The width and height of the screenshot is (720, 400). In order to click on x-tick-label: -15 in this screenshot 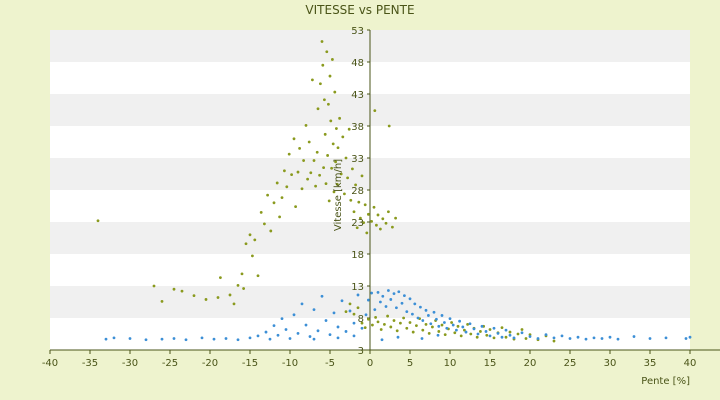, I will do `click(250, 363)`.